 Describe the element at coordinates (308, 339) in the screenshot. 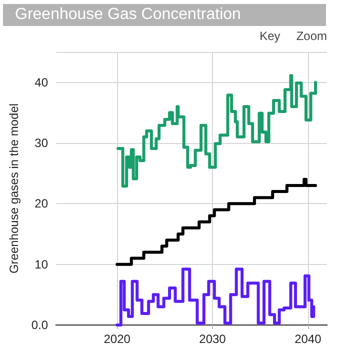

I see `x-tick-label: 2040` at that location.